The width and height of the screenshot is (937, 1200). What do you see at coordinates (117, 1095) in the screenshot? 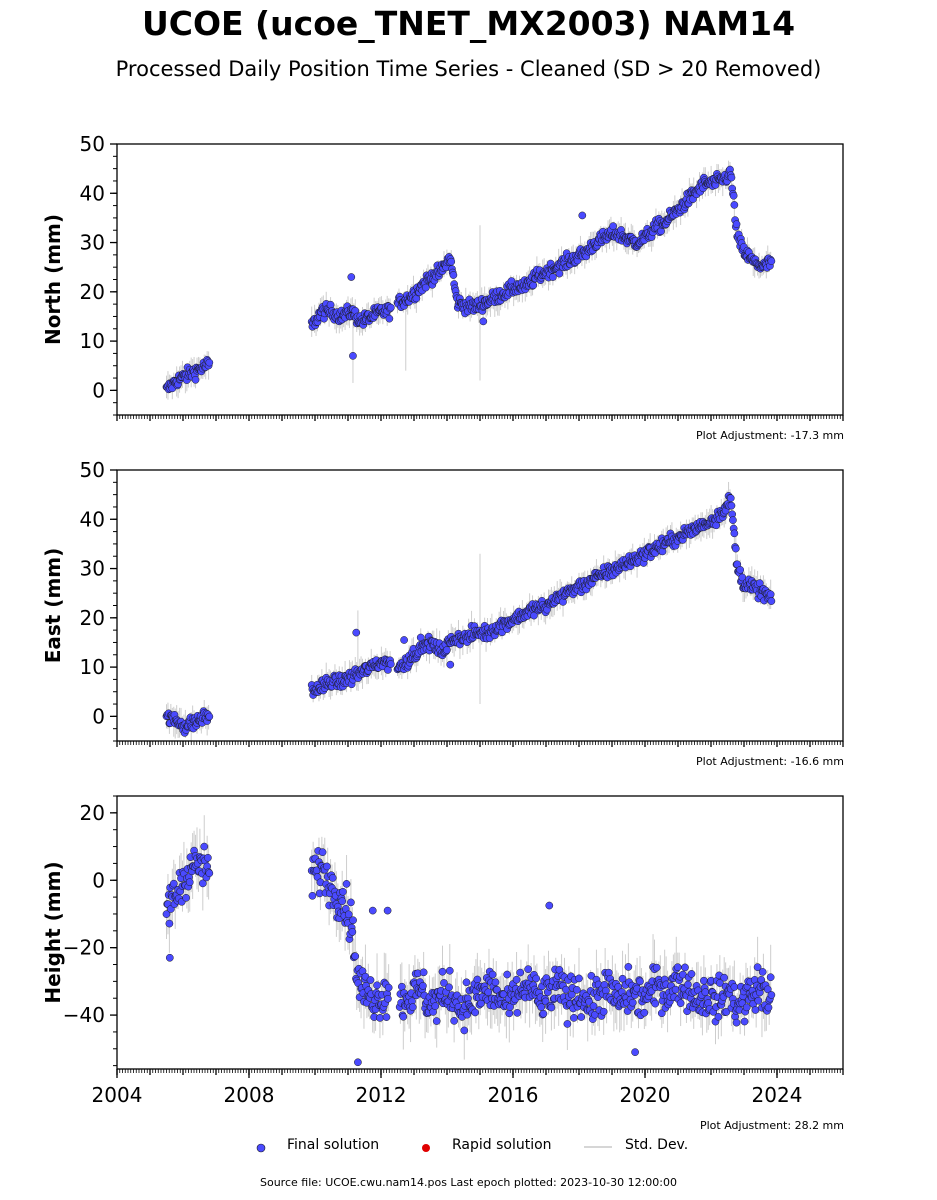
I see `x-tick-label: 2004` at bounding box center [117, 1095].